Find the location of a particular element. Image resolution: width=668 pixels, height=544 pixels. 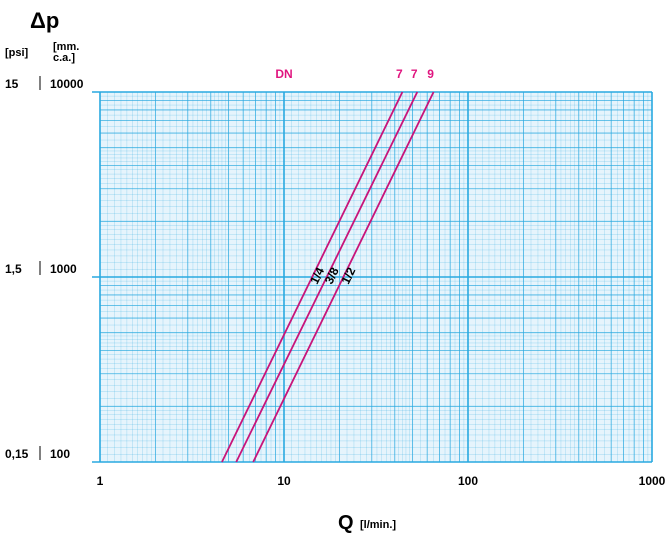

x-axis-unit: [l/min.] is located at coordinates (378, 525).